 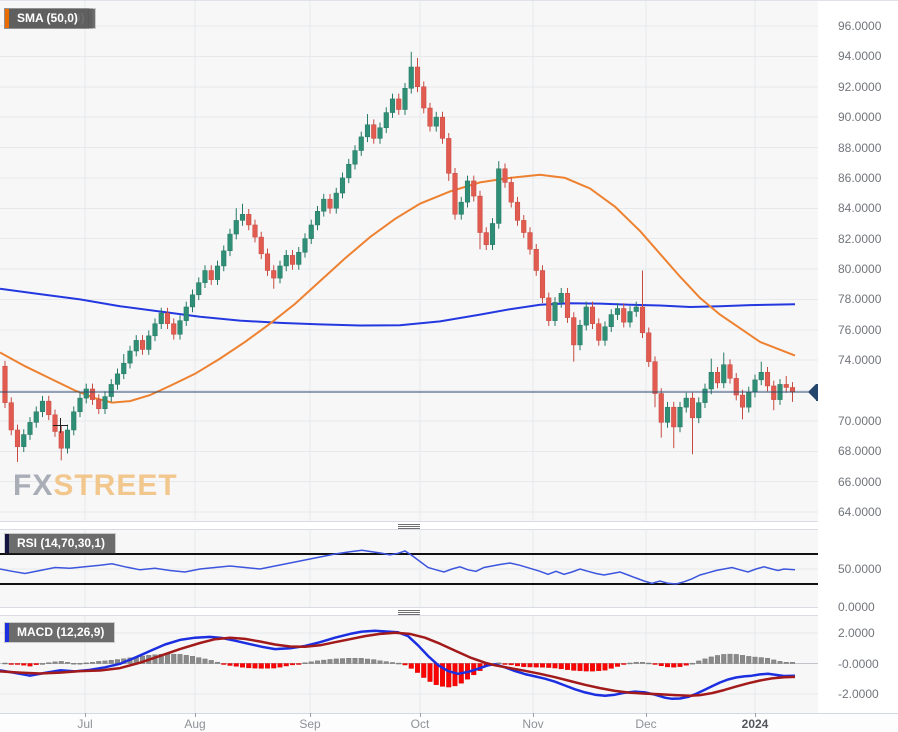 I want to click on macd-tick-label: -0.0000, so click(x=858, y=663).